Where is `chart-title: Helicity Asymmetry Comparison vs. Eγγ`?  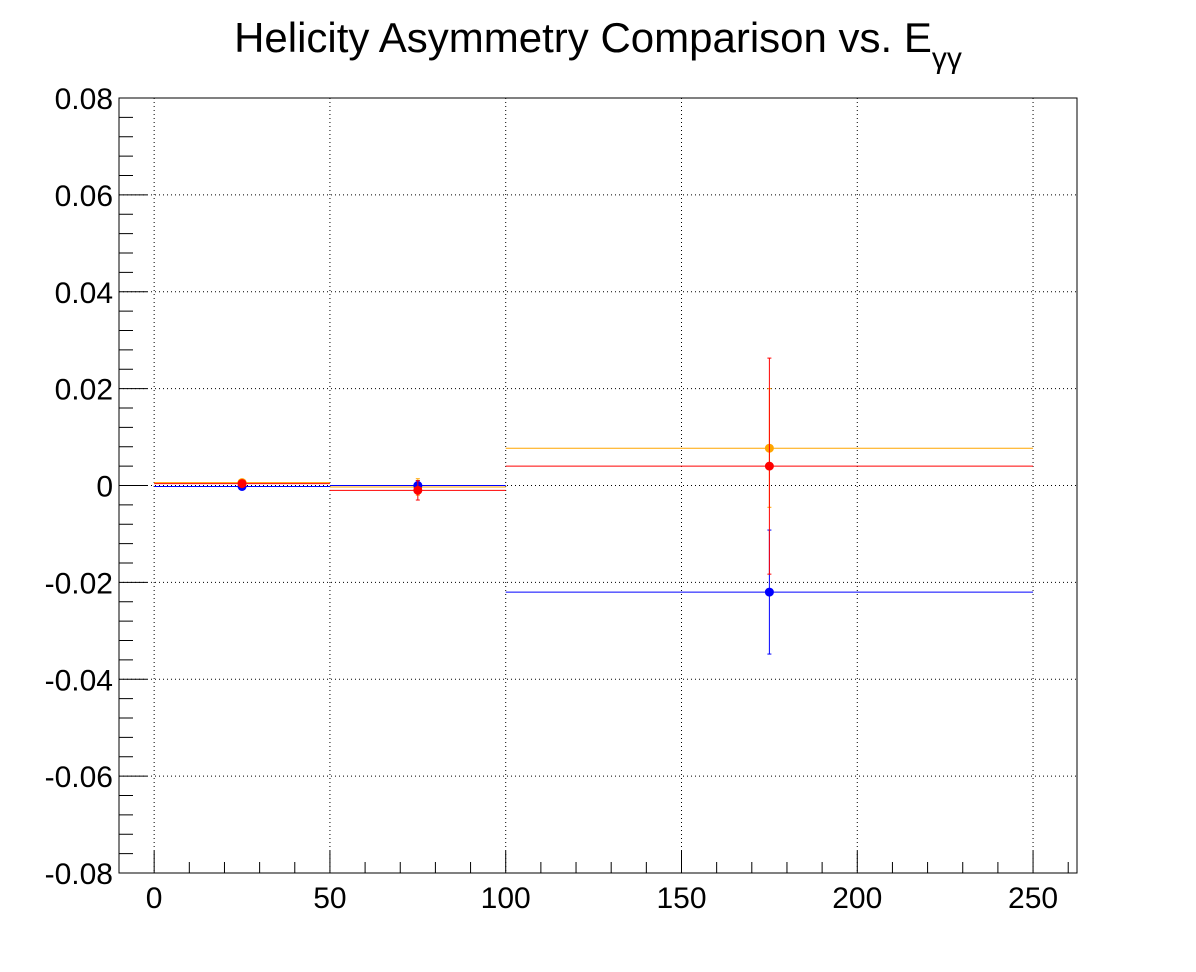
chart-title: Helicity Asymmetry Comparison vs. Eγγ is located at coordinates (598, 44).